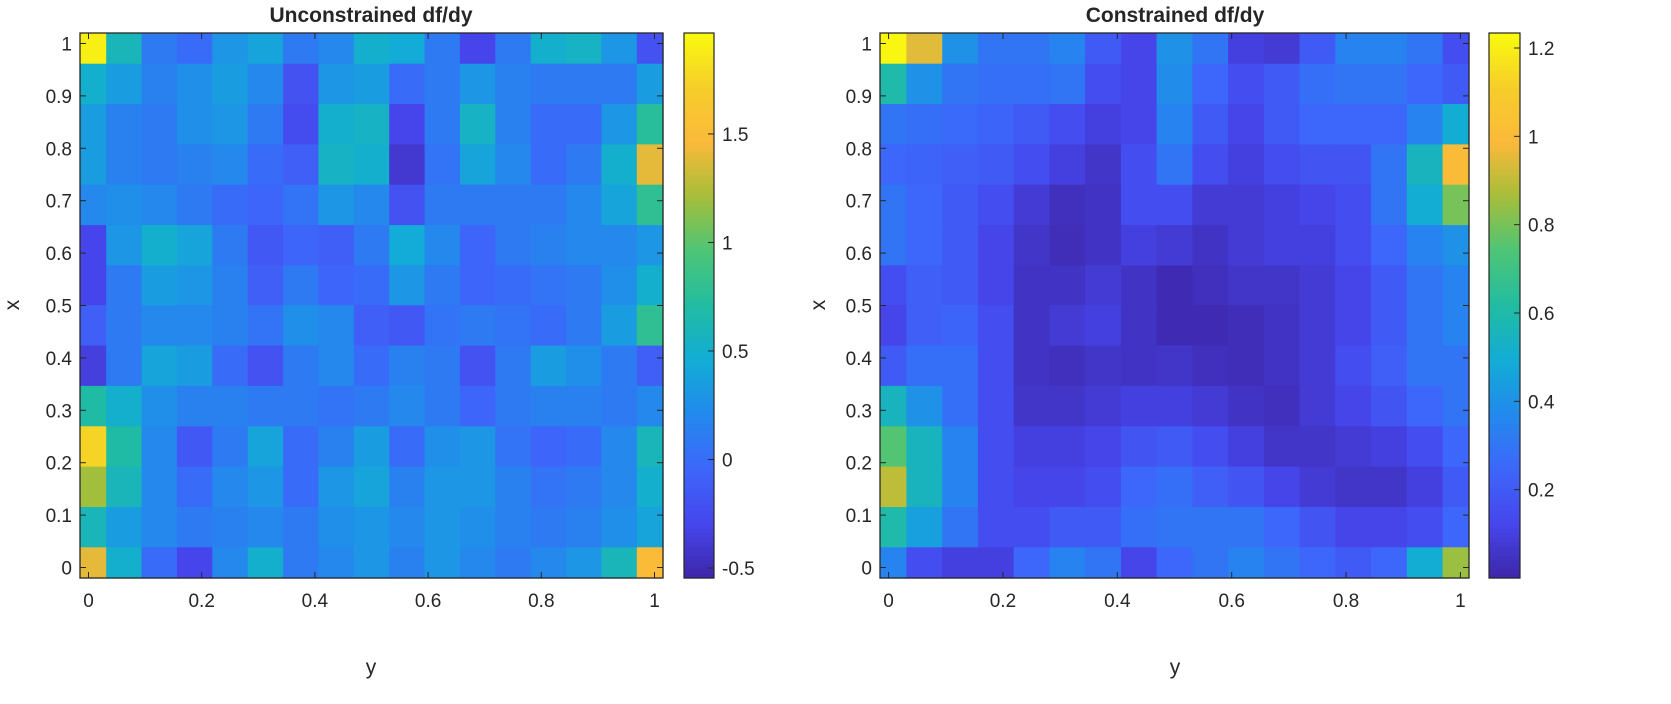 This screenshot has width=1671, height=704. I want to click on x-tick-label: 0.8, so click(1346, 601).